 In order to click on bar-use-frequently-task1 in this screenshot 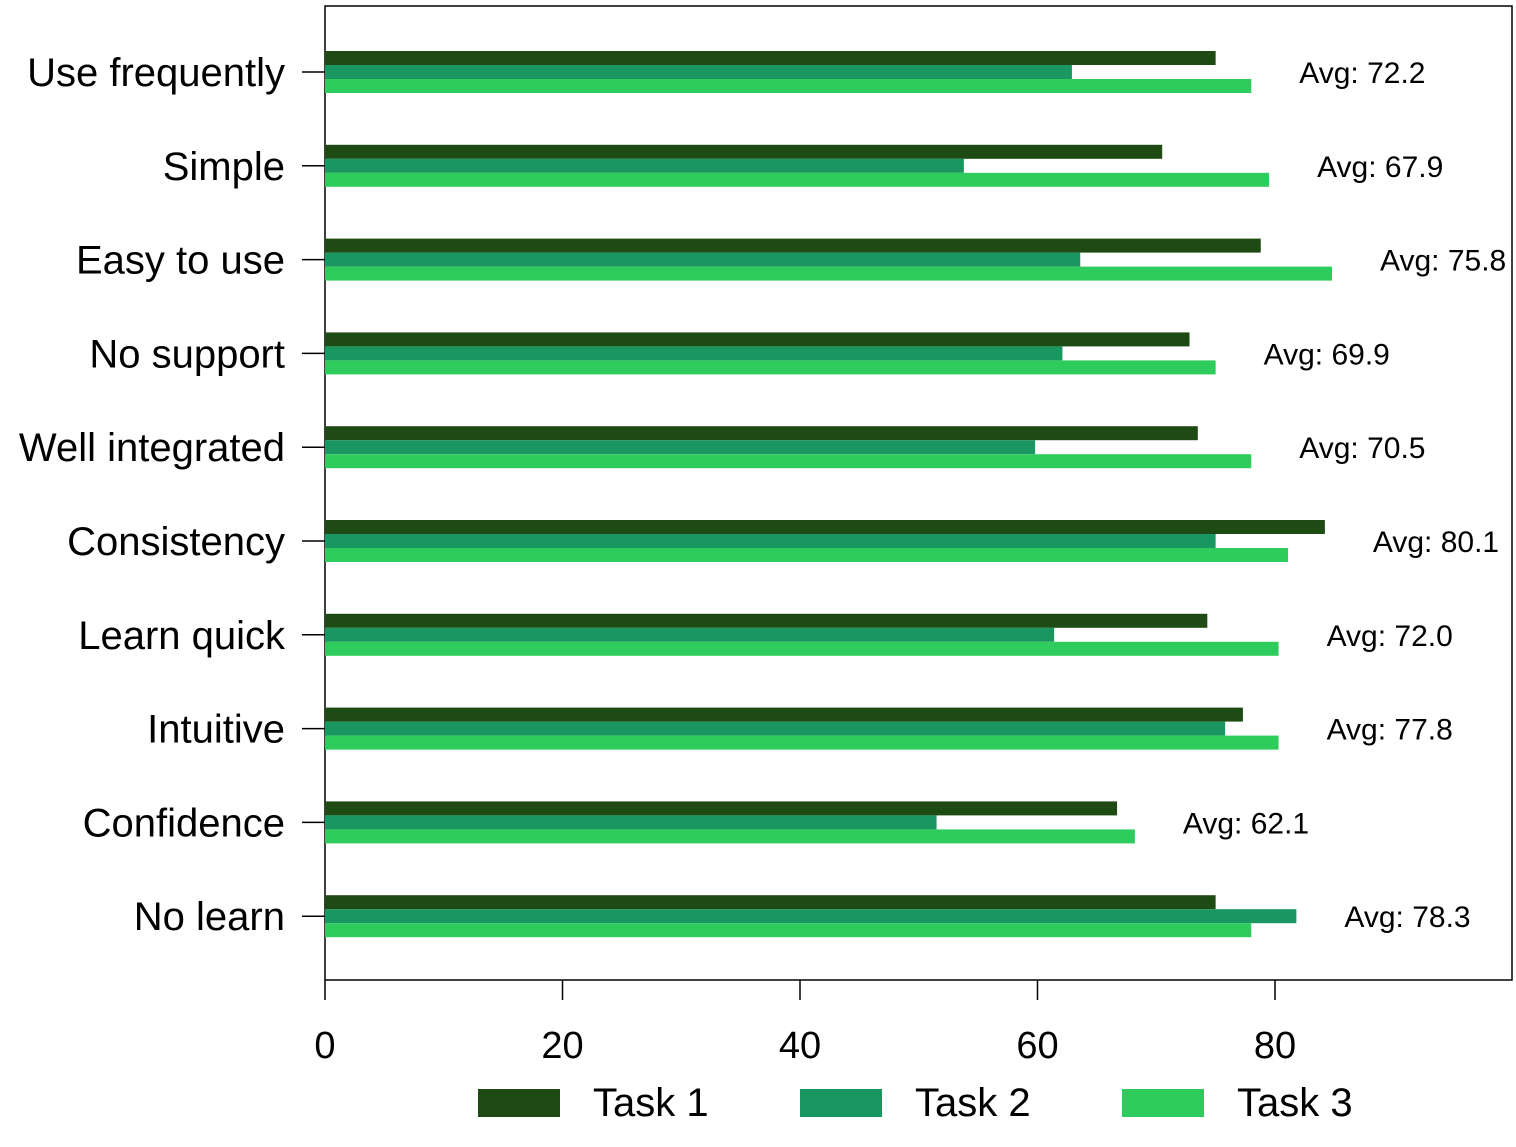, I will do `click(770, 58)`.